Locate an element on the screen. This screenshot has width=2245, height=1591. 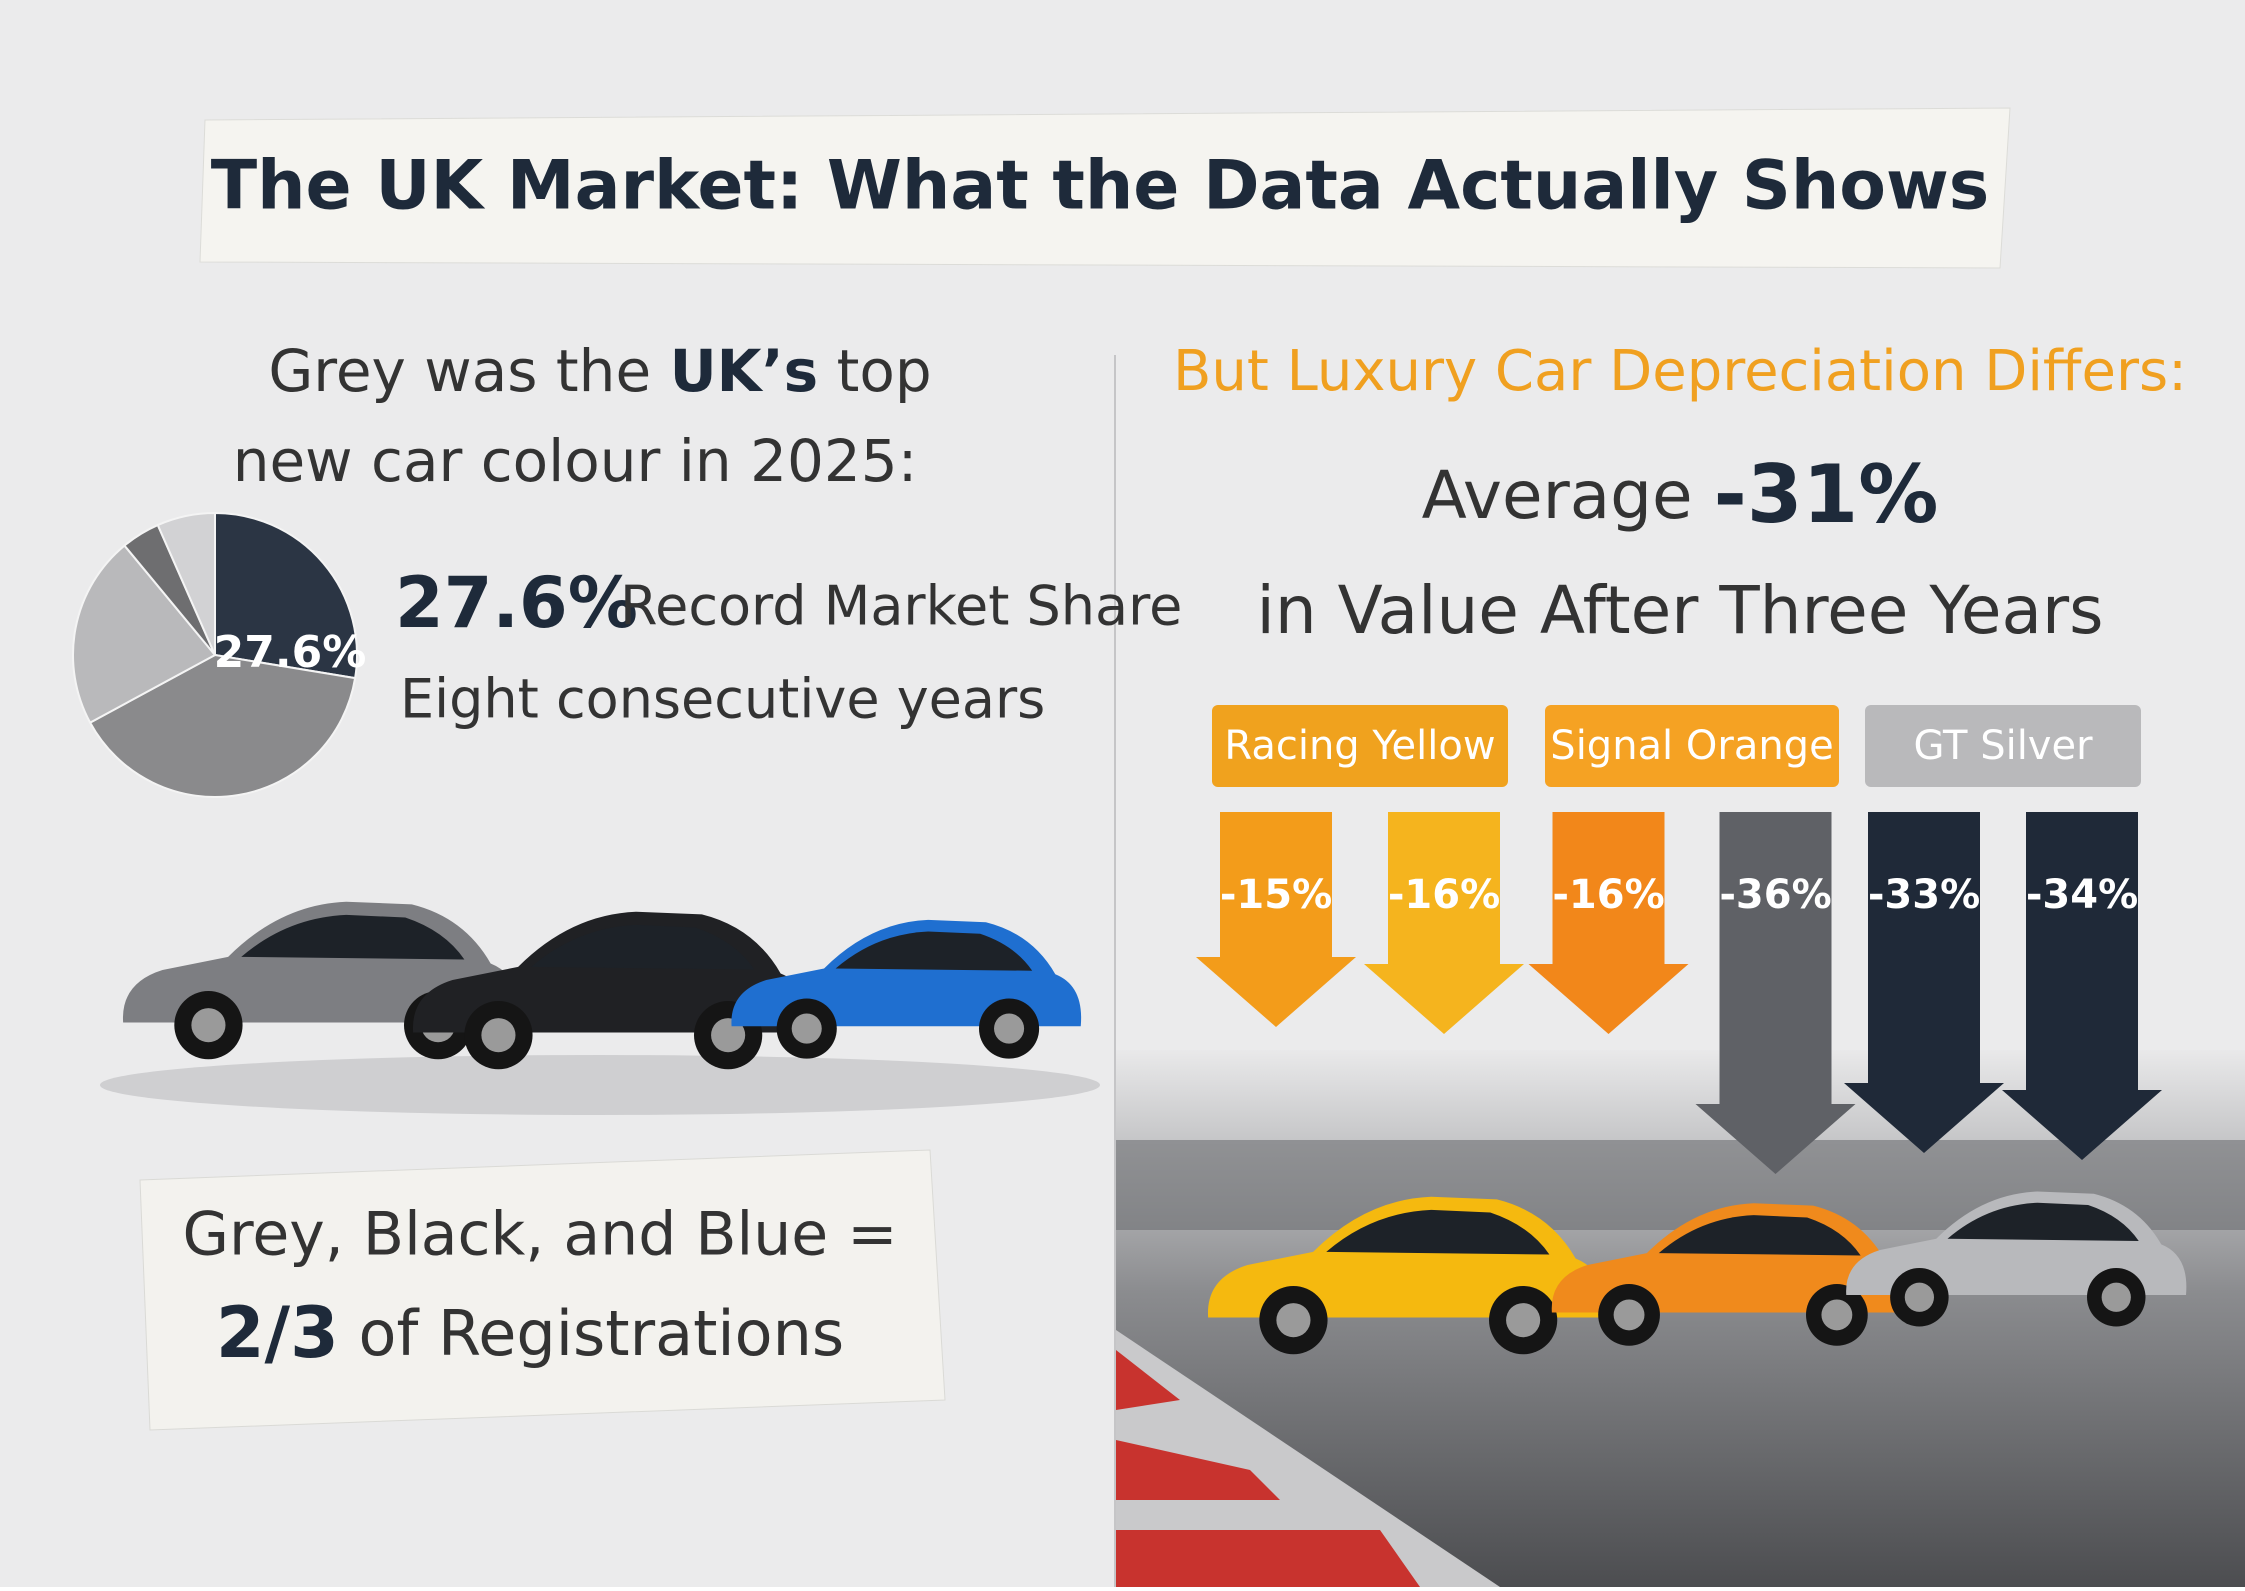
stat-sub: Eight consecutive years is located at coordinates (722, 699).